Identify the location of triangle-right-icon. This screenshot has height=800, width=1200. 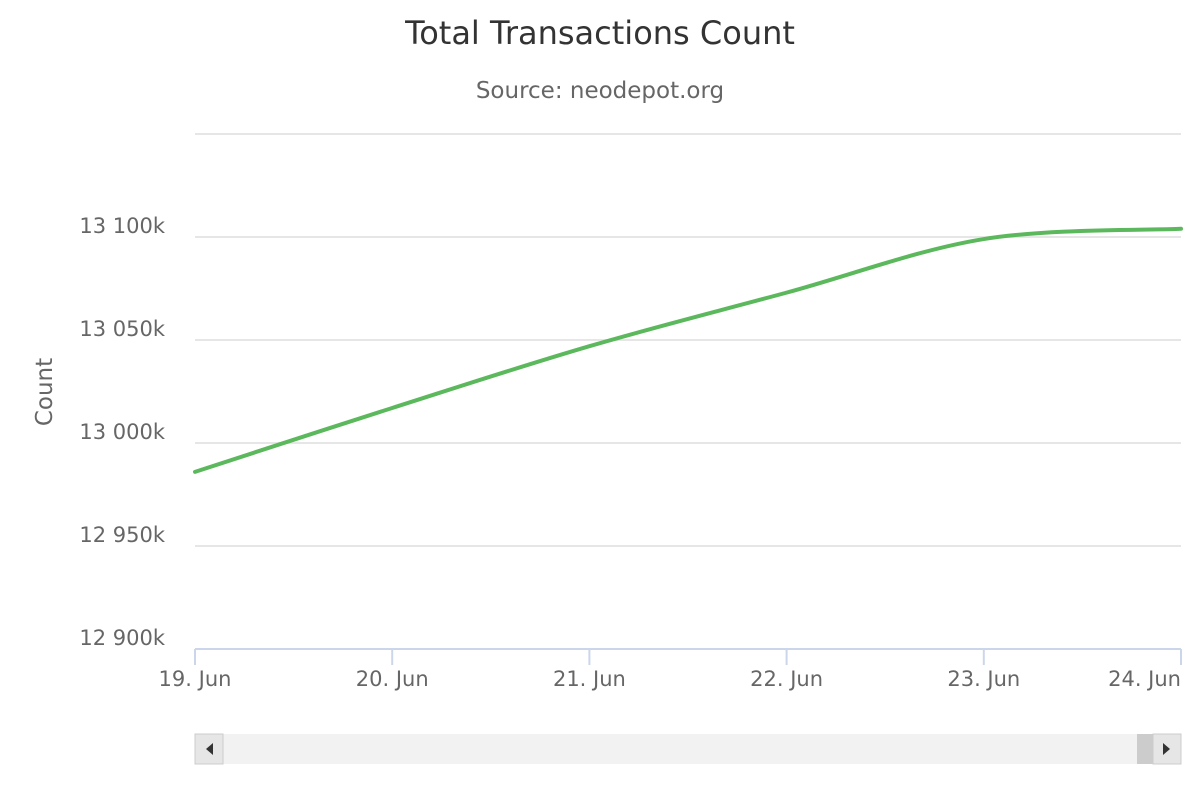
(1166, 749).